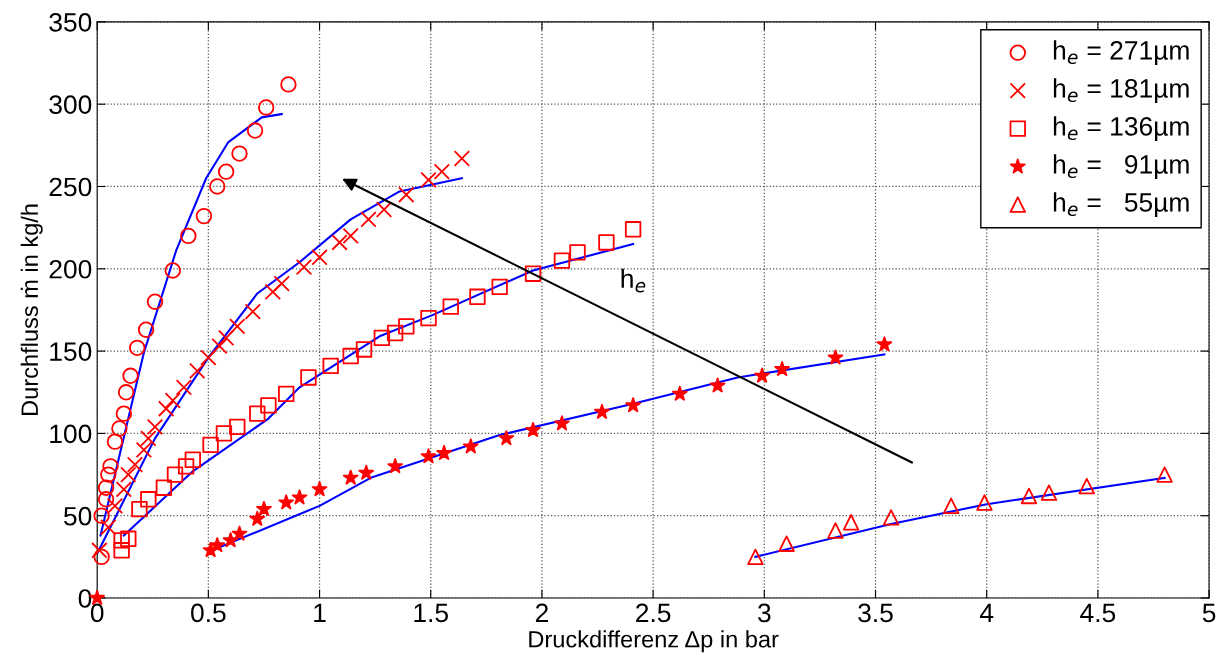 The height and width of the screenshot is (663, 1230). I want to click on x-tick-label: 4, so click(986, 613).